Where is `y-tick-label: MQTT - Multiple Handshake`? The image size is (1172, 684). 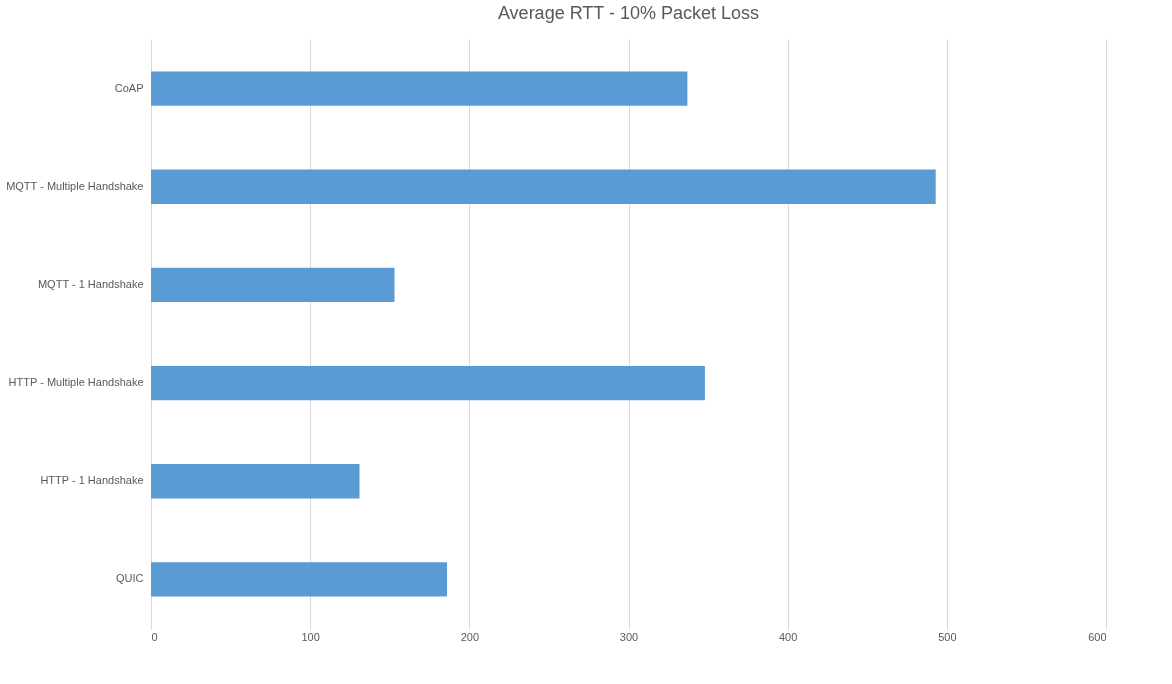
y-tick-label: MQTT - Multiple Handshake is located at coordinates (75, 185).